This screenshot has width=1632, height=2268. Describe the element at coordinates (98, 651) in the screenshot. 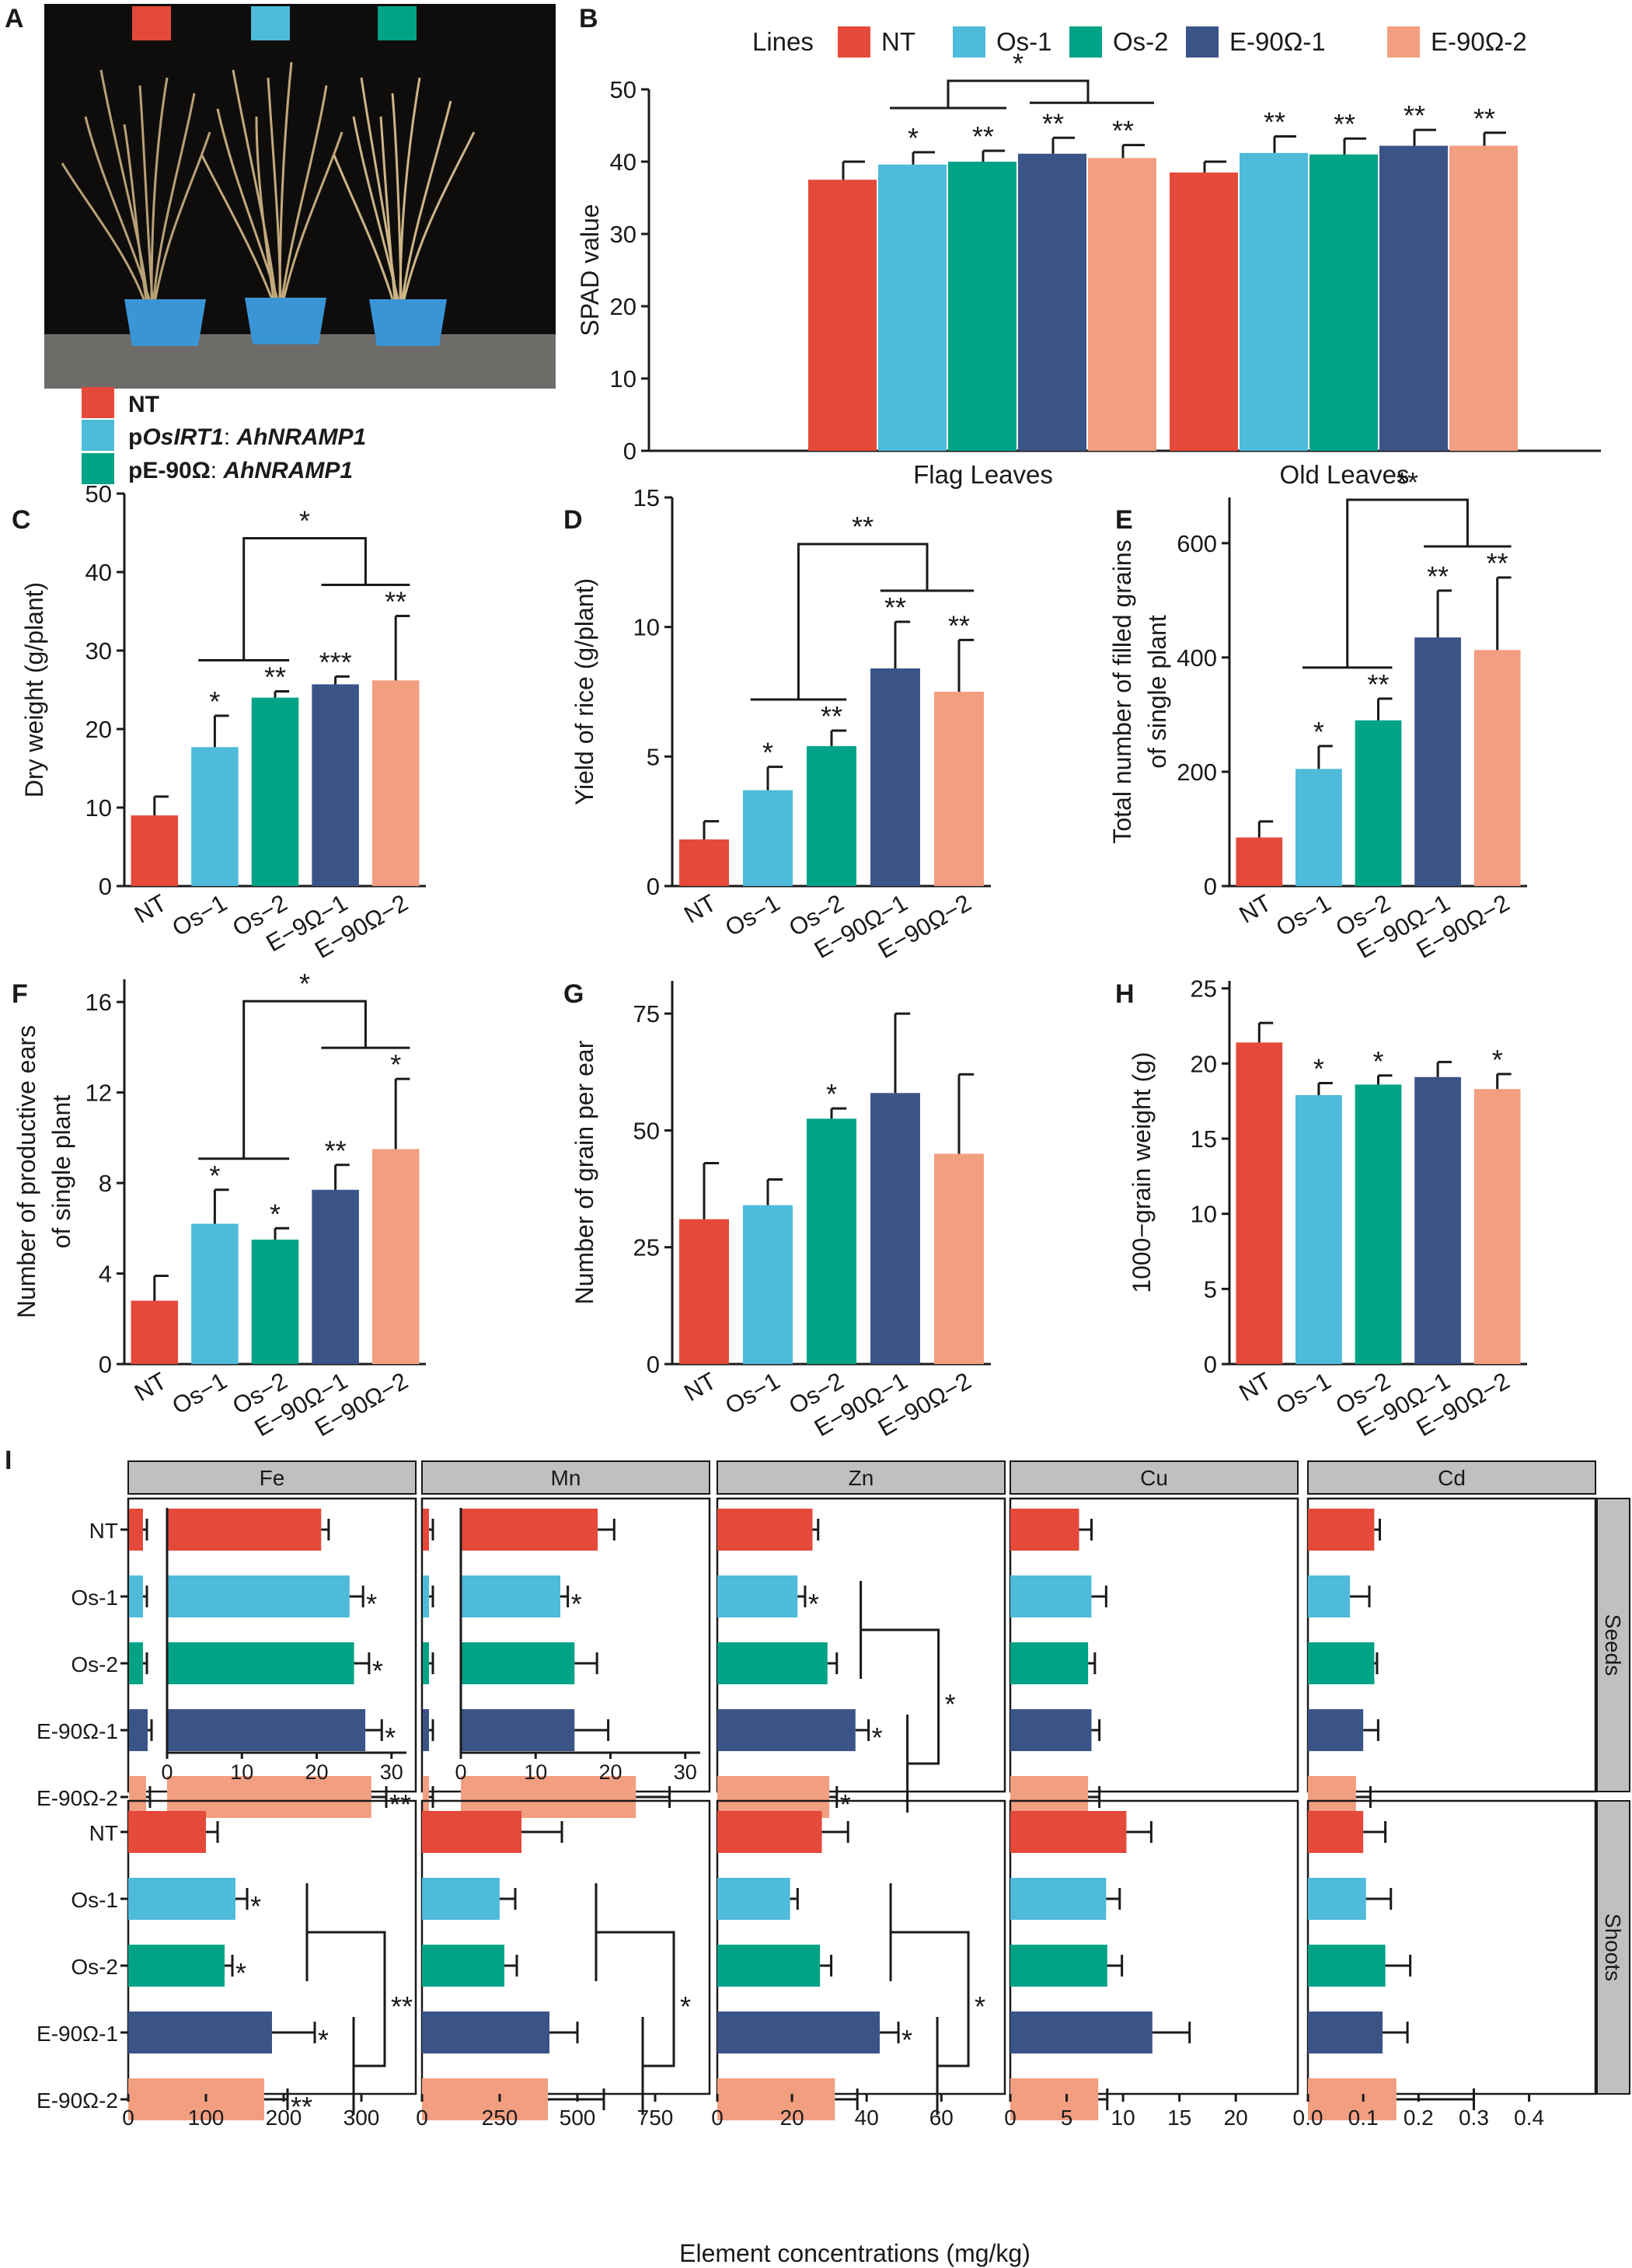

I see `y-tick-label: 30` at that location.